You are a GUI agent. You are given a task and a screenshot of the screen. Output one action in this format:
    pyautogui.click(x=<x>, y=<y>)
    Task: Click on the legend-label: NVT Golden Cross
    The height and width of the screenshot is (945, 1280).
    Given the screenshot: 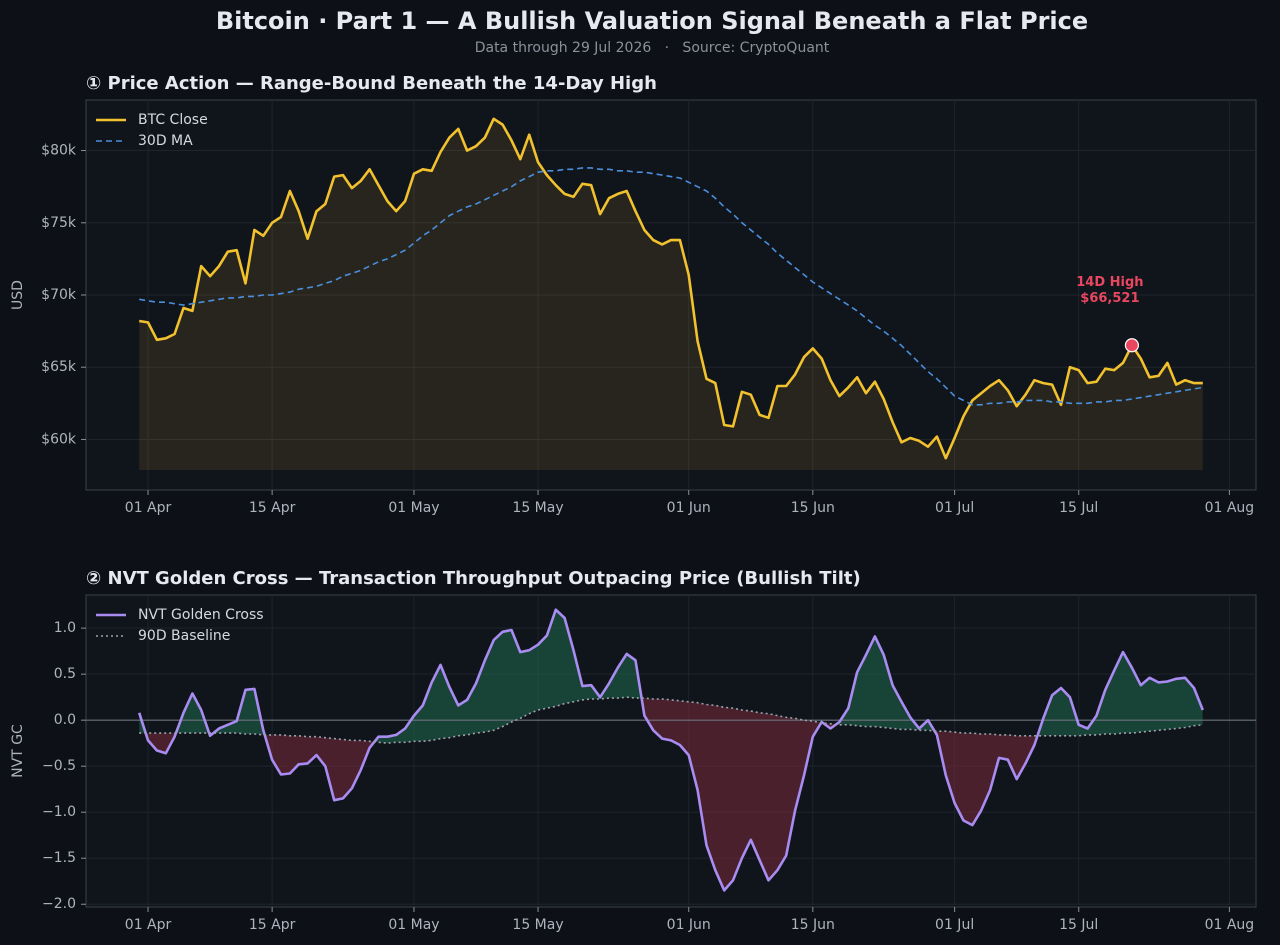 What is the action you would take?
    pyautogui.click(x=201, y=615)
    